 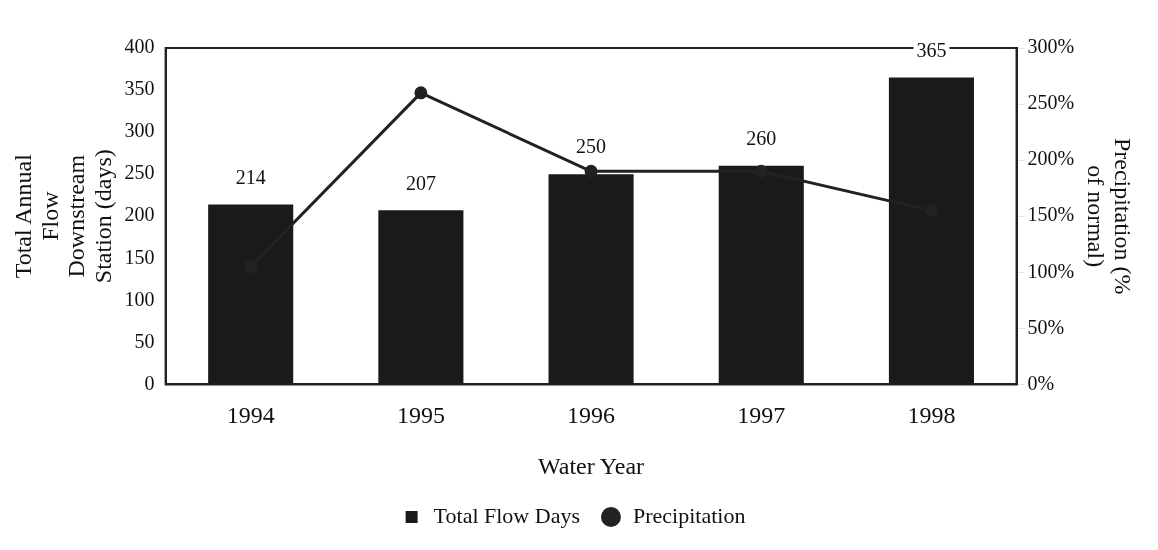 What do you see at coordinates (1051, 270) in the screenshot?
I see `y2-tick-label: 100%` at bounding box center [1051, 270].